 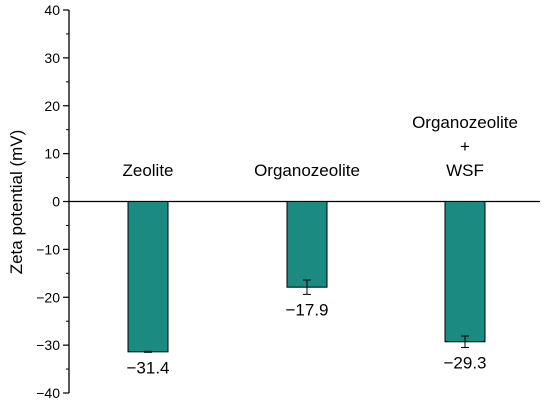 I want to click on y-axis-title: Zeta potential (mV), so click(x=16, y=202).